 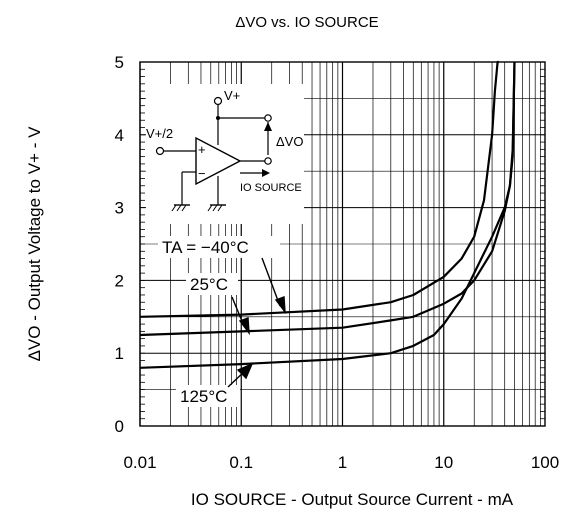 What do you see at coordinates (119, 426) in the screenshot?
I see `y-tick-label: 0` at bounding box center [119, 426].